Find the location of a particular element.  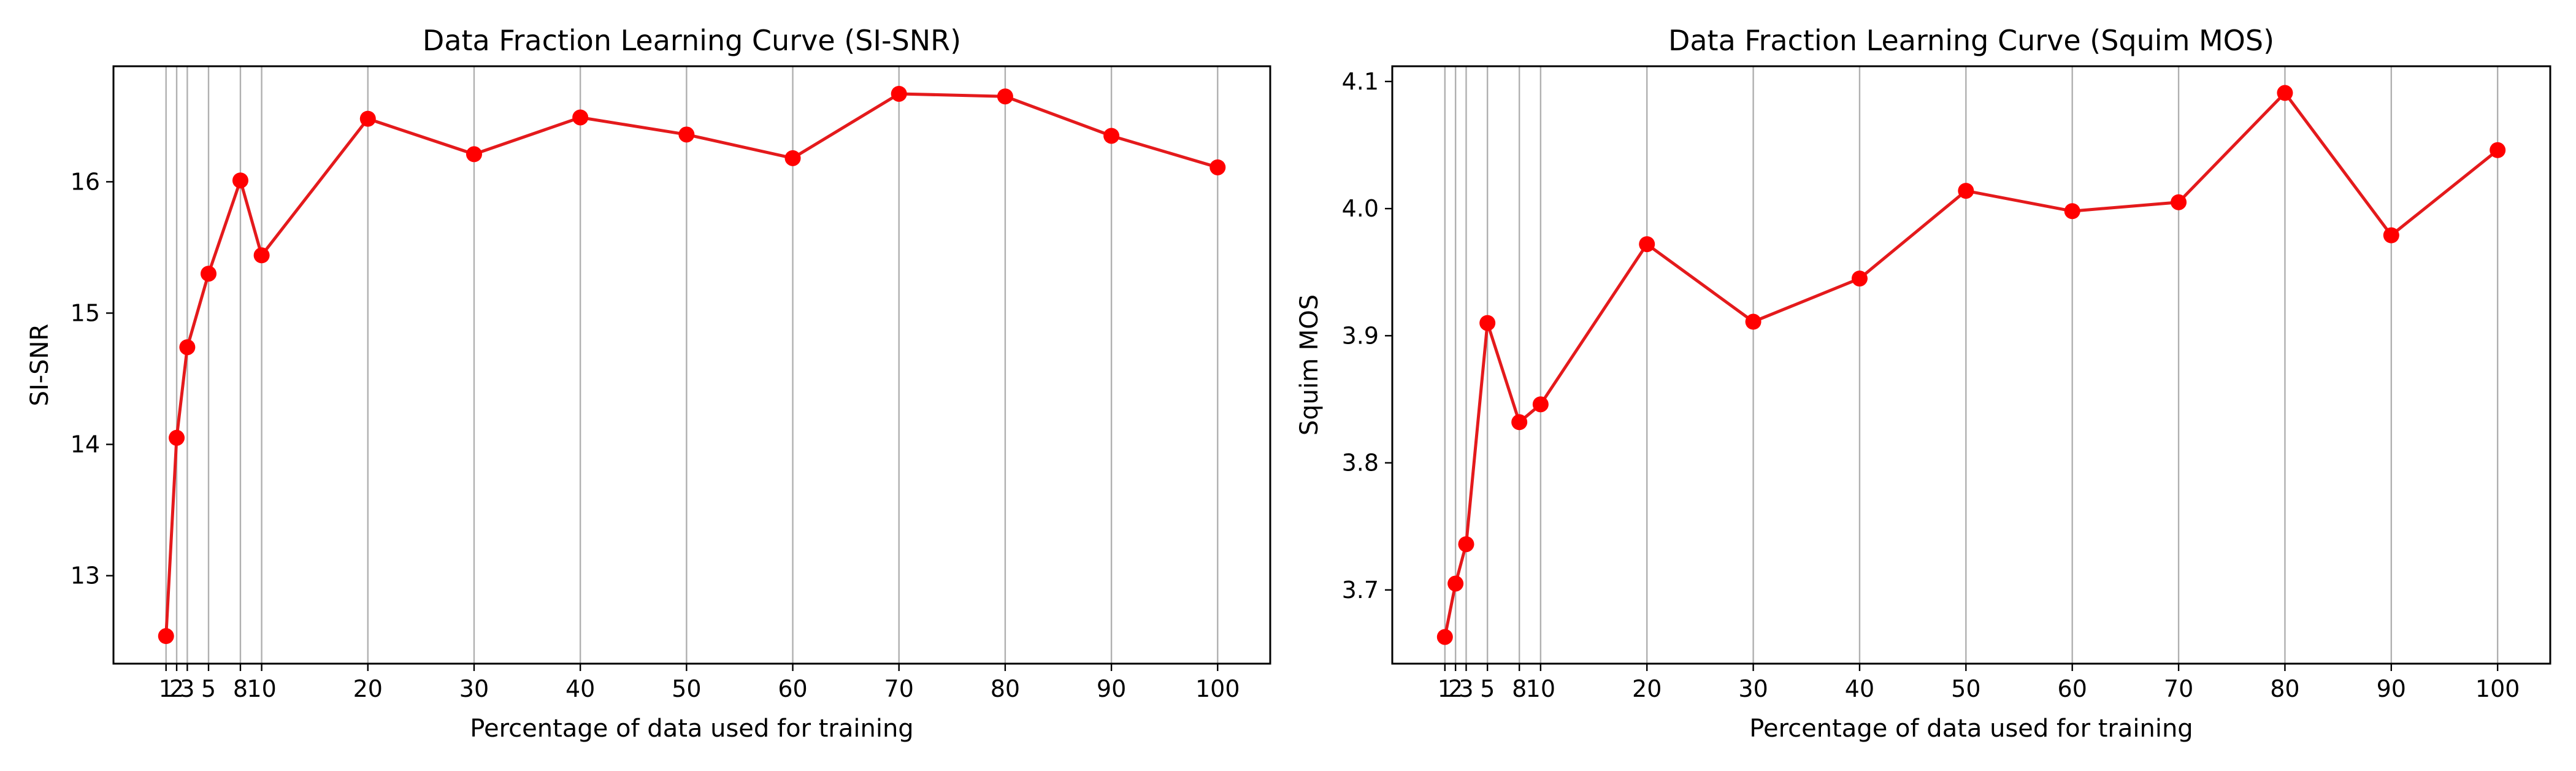

y-tick-label: 14 is located at coordinates (85, 444).